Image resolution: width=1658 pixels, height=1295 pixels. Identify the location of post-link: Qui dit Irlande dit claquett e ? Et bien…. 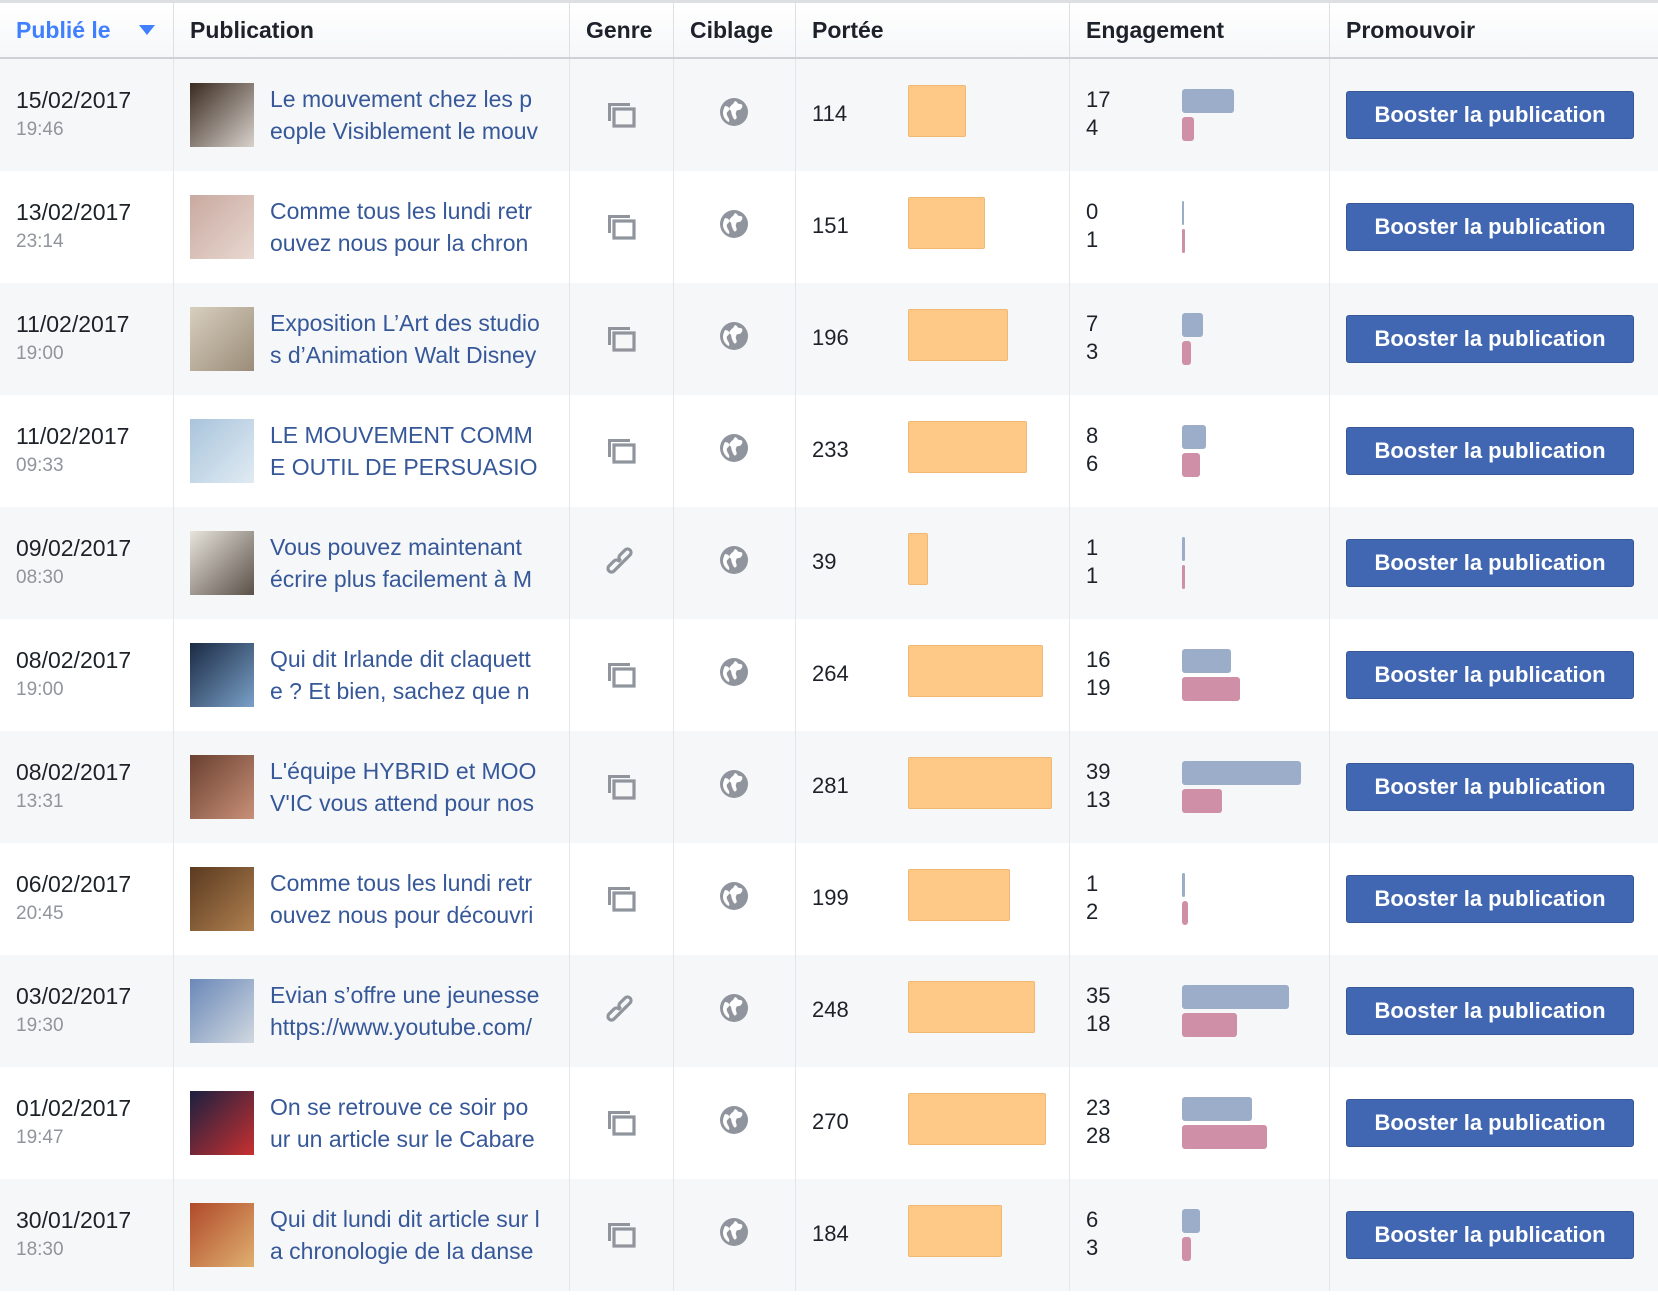
(400, 675).